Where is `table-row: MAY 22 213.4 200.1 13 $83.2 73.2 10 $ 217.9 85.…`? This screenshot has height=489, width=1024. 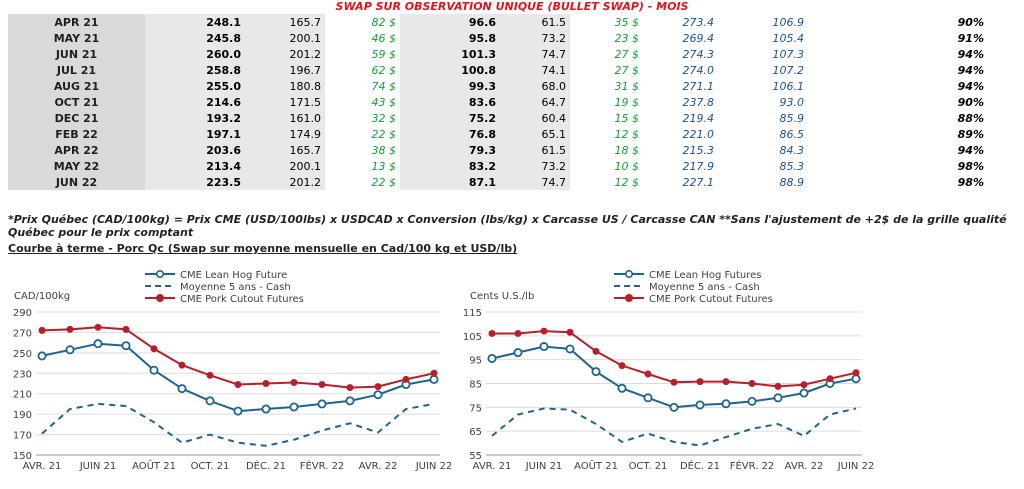 table-row: MAY 22 213.4 200.1 13 $83.2 73.2 10 $ 217.9 85.… is located at coordinates (498, 166).